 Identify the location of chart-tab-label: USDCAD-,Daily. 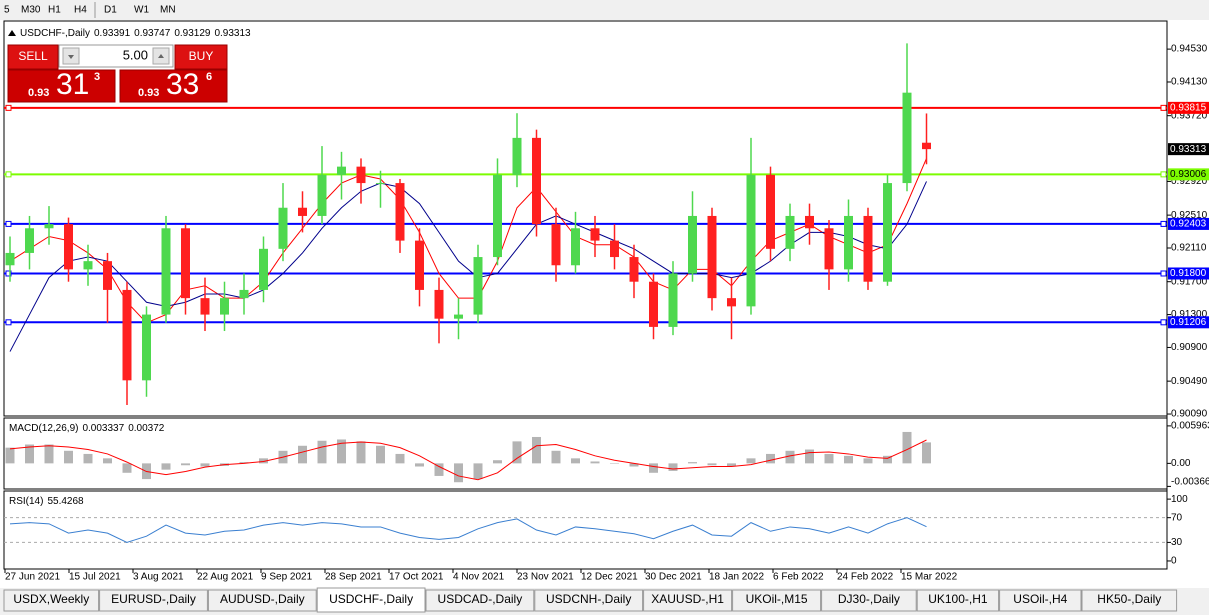
(480, 599).